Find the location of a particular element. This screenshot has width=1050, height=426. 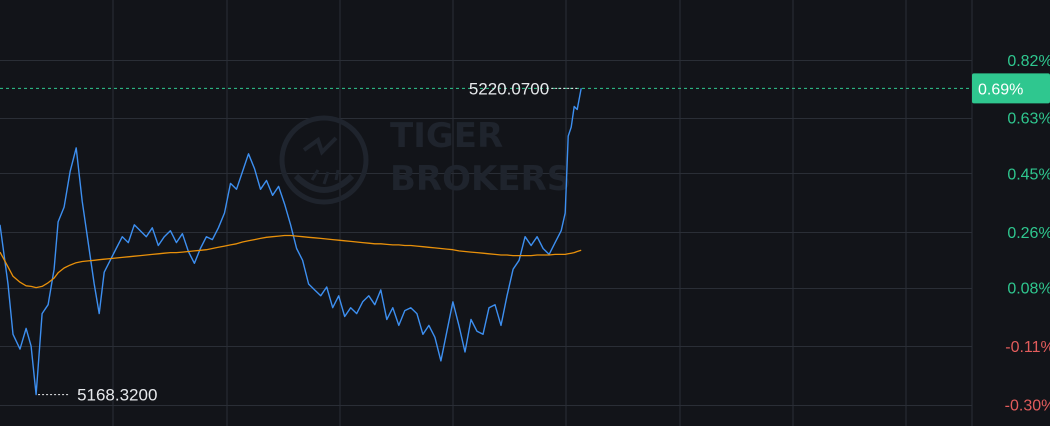

min-annotation: 5168.3200 is located at coordinates (97, 395).